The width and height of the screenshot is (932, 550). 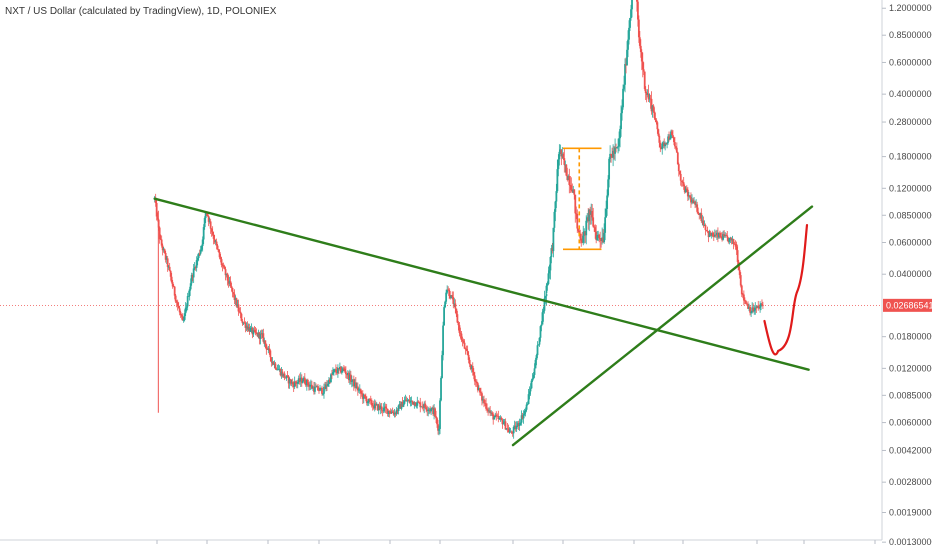 What do you see at coordinates (910, 450) in the screenshot?
I see `y-tick-label: 0.00420000` at bounding box center [910, 450].